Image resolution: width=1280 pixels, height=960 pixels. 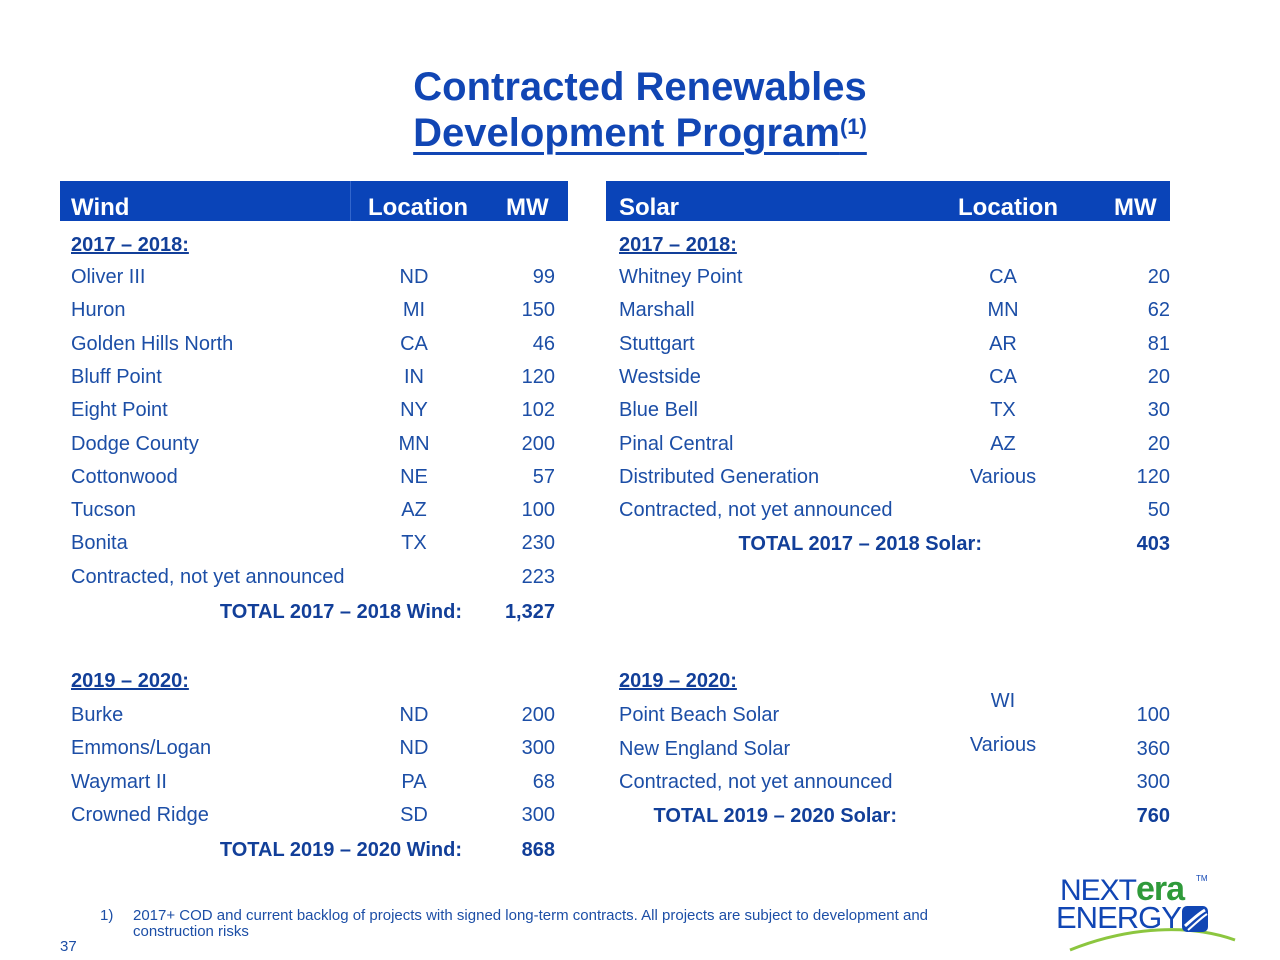 I want to click on solar-project-mw: 120, so click(x=1153, y=476).